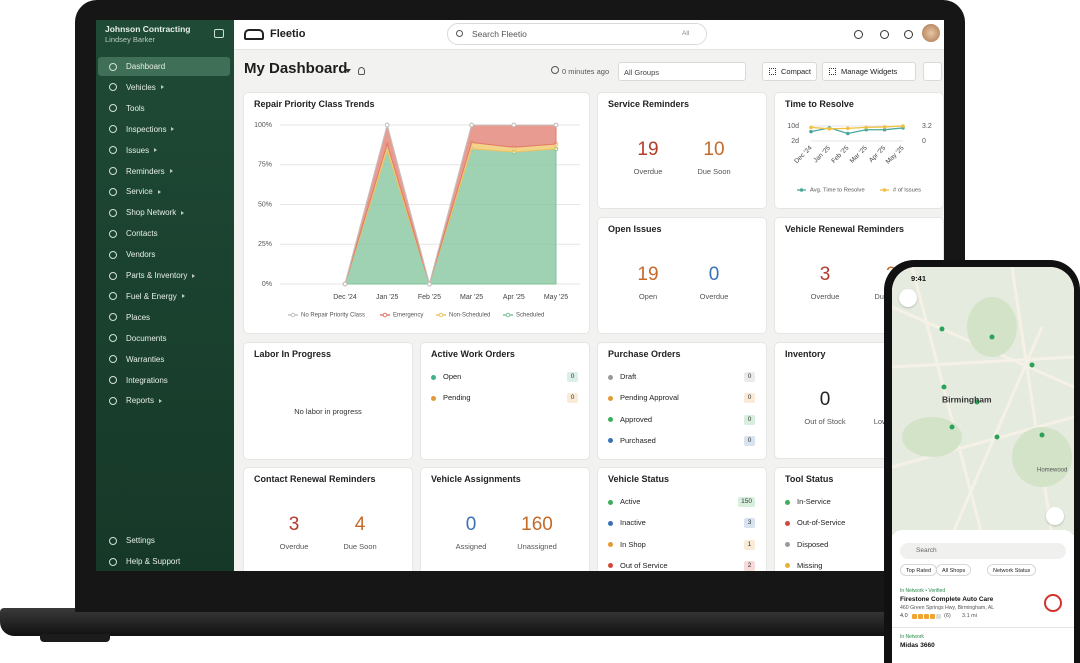 The width and height of the screenshot is (1080, 663). What do you see at coordinates (164, 171) in the screenshot?
I see `nav-item: Reminders` at bounding box center [164, 171].